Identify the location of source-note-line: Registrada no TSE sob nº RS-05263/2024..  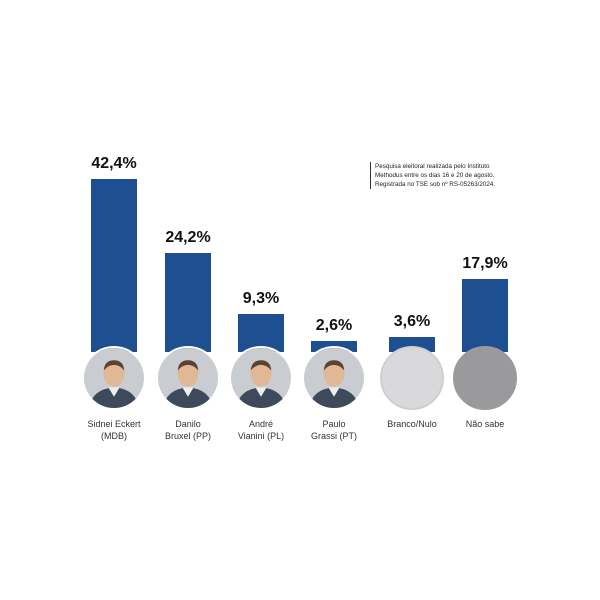
(435, 184).